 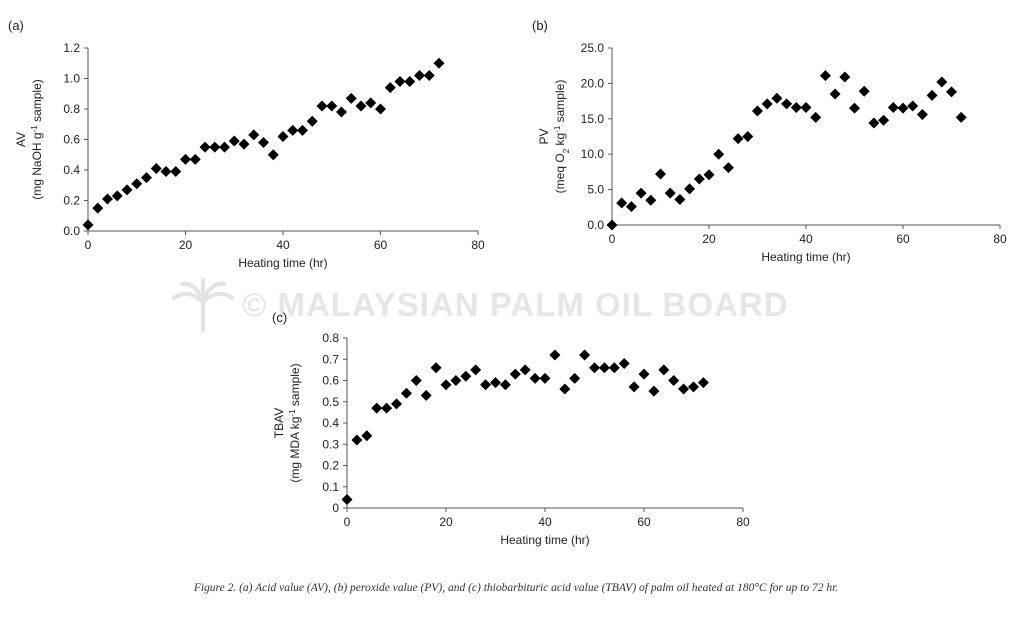 I want to click on y-tick-label: 0.7, so click(x=330, y=359).